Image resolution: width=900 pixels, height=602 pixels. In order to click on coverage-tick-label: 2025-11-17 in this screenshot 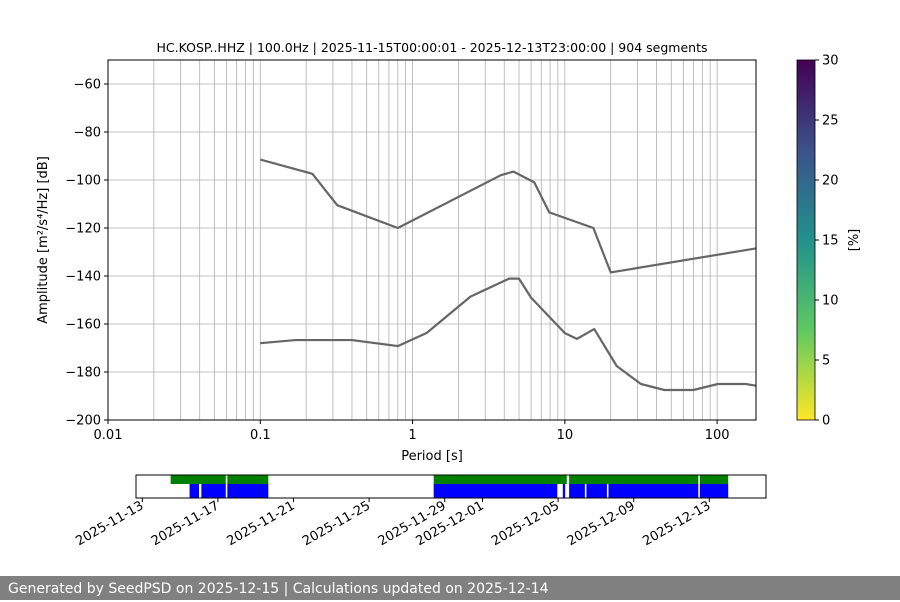, I will do `click(185, 523)`.